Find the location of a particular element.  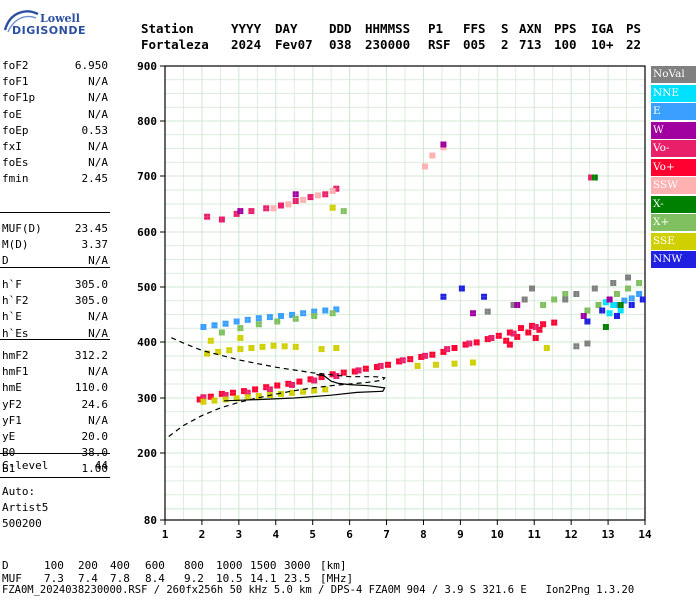

muf-unit: [MHz] is located at coordinates (337, 578).